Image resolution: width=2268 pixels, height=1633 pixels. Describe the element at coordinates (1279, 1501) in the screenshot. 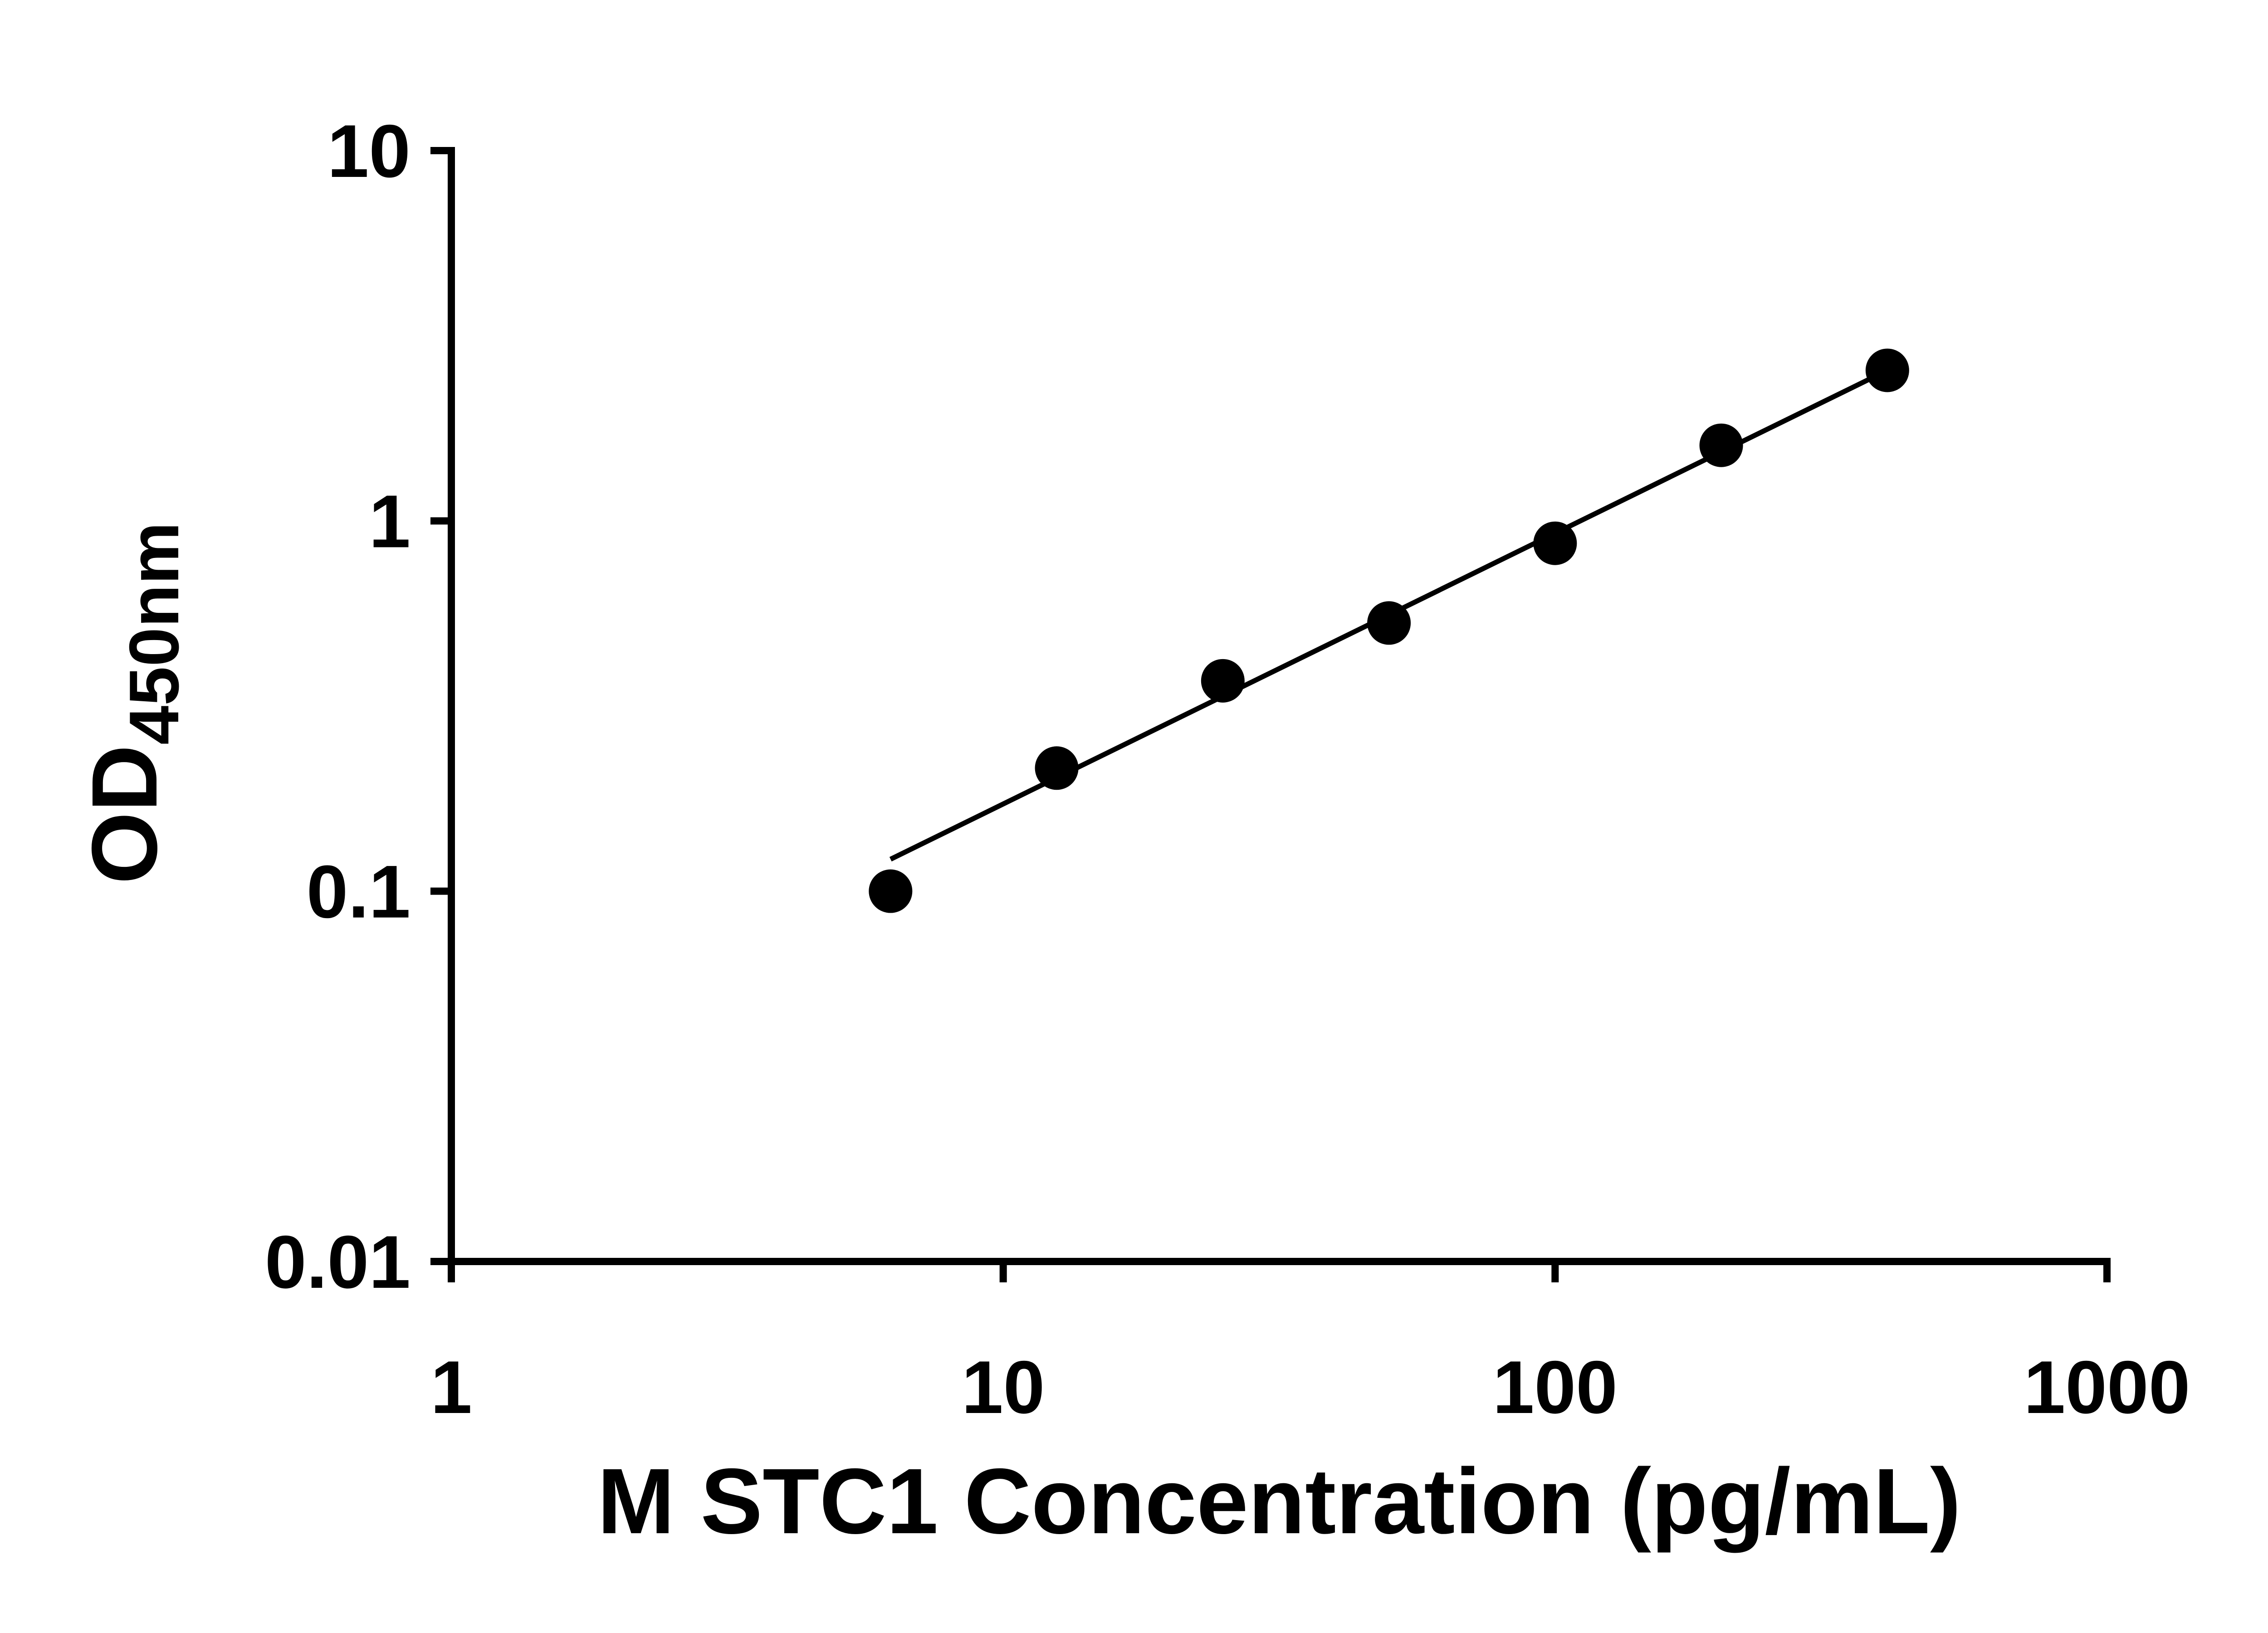

I see `x-axis-title: M STC1 Concentration (pg/mL)` at that location.